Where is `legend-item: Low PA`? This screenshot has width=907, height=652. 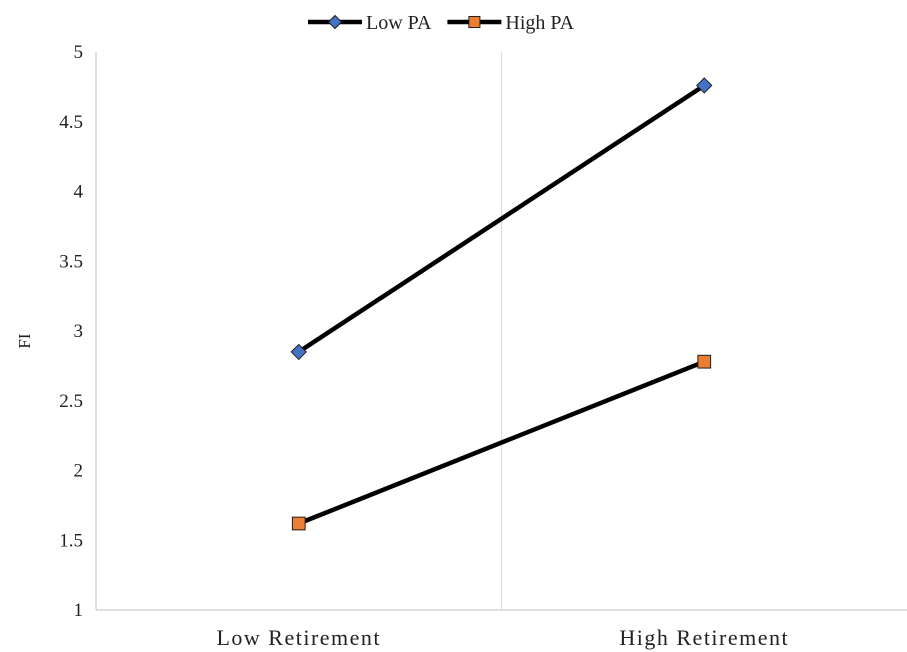
legend-item: Low PA is located at coordinates (370, 23).